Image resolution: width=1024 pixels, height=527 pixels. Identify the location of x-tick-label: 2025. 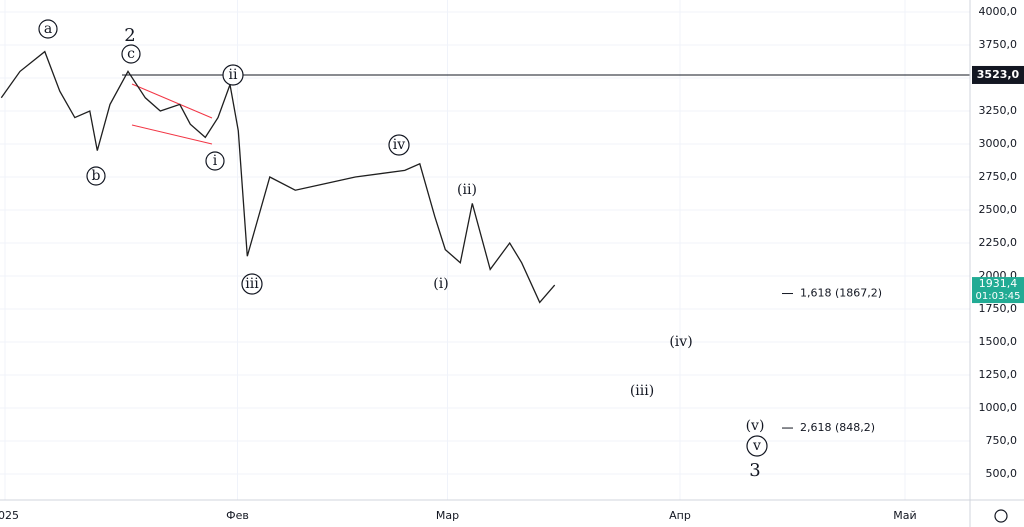
(9, 515).